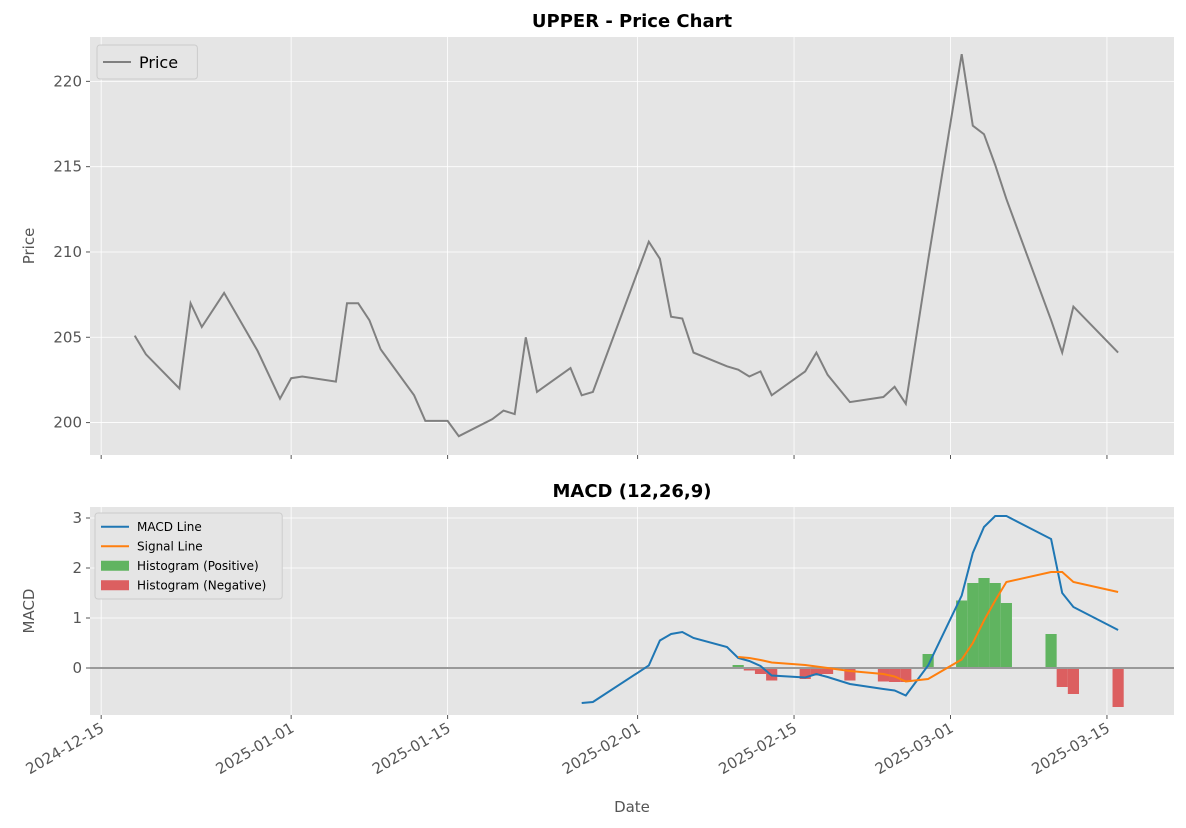 The width and height of the screenshot is (1186, 828). Describe the element at coordinates (255, 748) in the screenshot. I see `x-tick-label: 2025-01-01` at that location.